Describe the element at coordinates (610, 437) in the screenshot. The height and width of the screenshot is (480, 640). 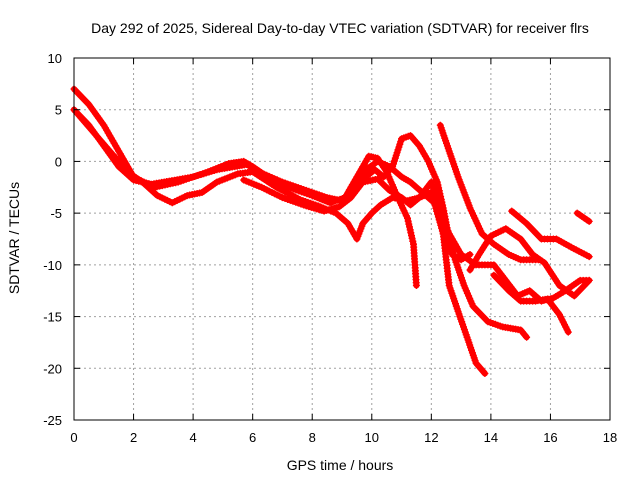
I see `x-tick-label: 18` at that location.